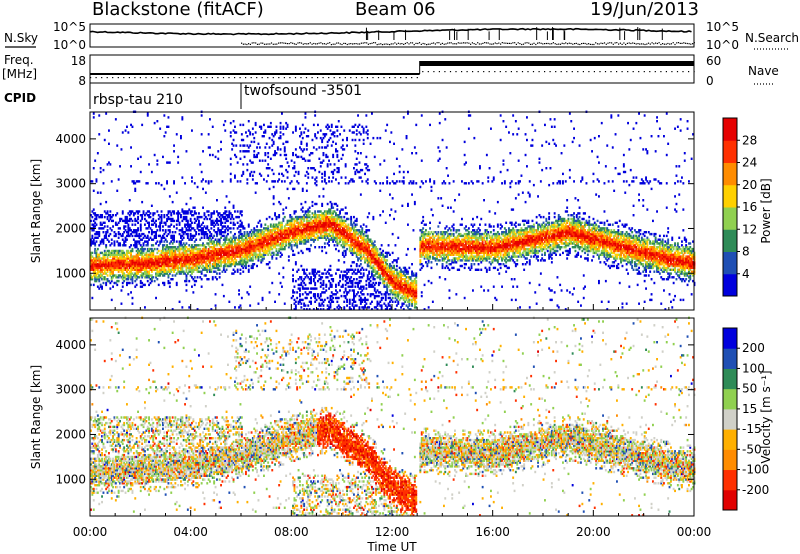  What do you see at coordinates (69, 45) in the screenshot?
I see `noise-left-tick-bottom: 10^0` at bounding box center [69, 45].